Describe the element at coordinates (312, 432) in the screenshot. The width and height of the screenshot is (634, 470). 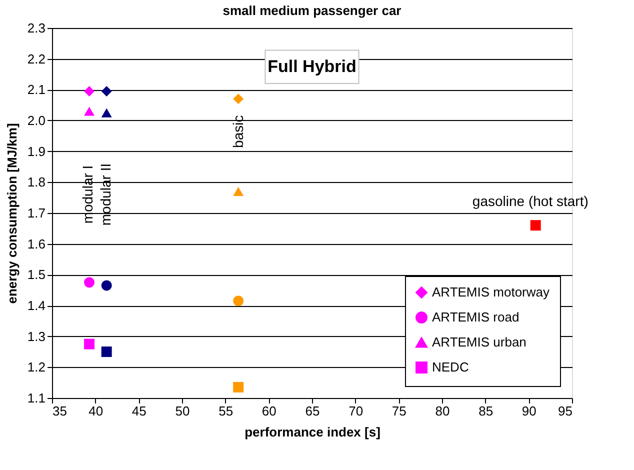
I see `x-axis-title: performance index [s]` at that location.